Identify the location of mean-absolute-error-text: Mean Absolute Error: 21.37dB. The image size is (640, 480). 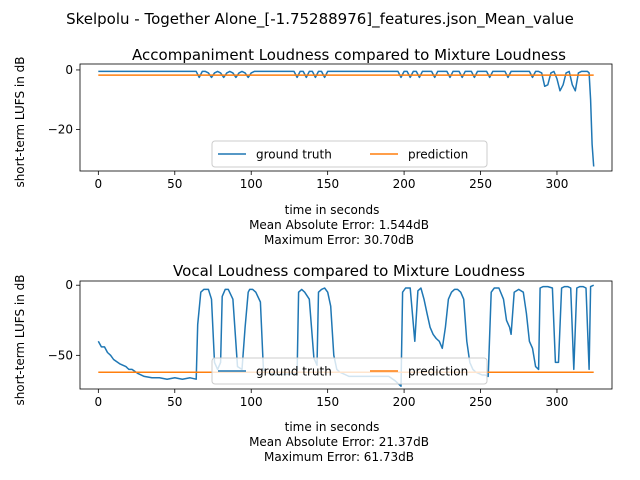
(339, 442).